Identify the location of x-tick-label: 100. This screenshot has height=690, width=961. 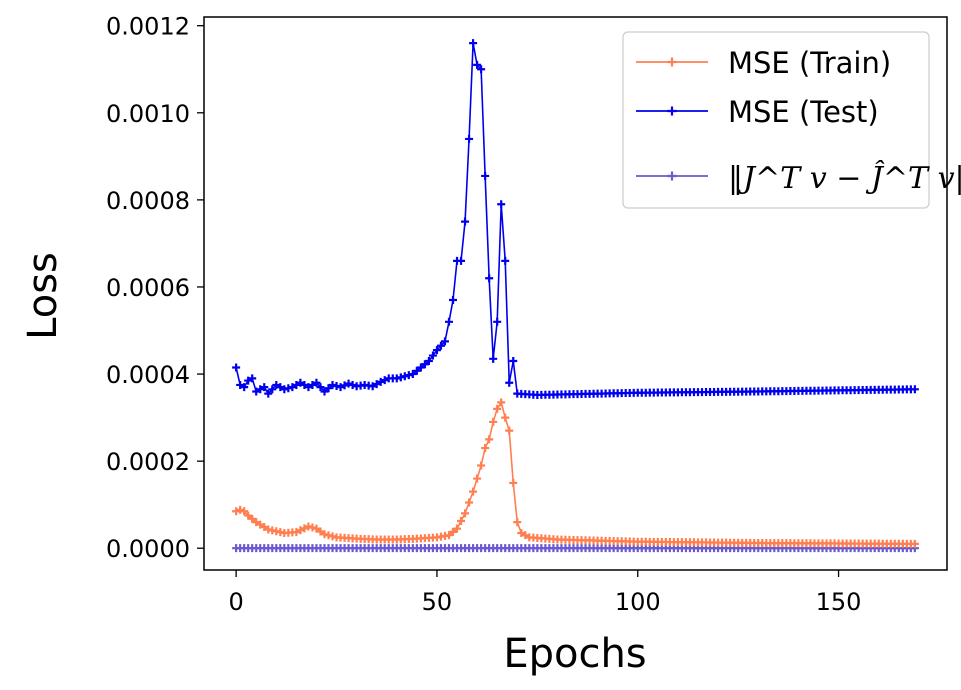
(638, 602).